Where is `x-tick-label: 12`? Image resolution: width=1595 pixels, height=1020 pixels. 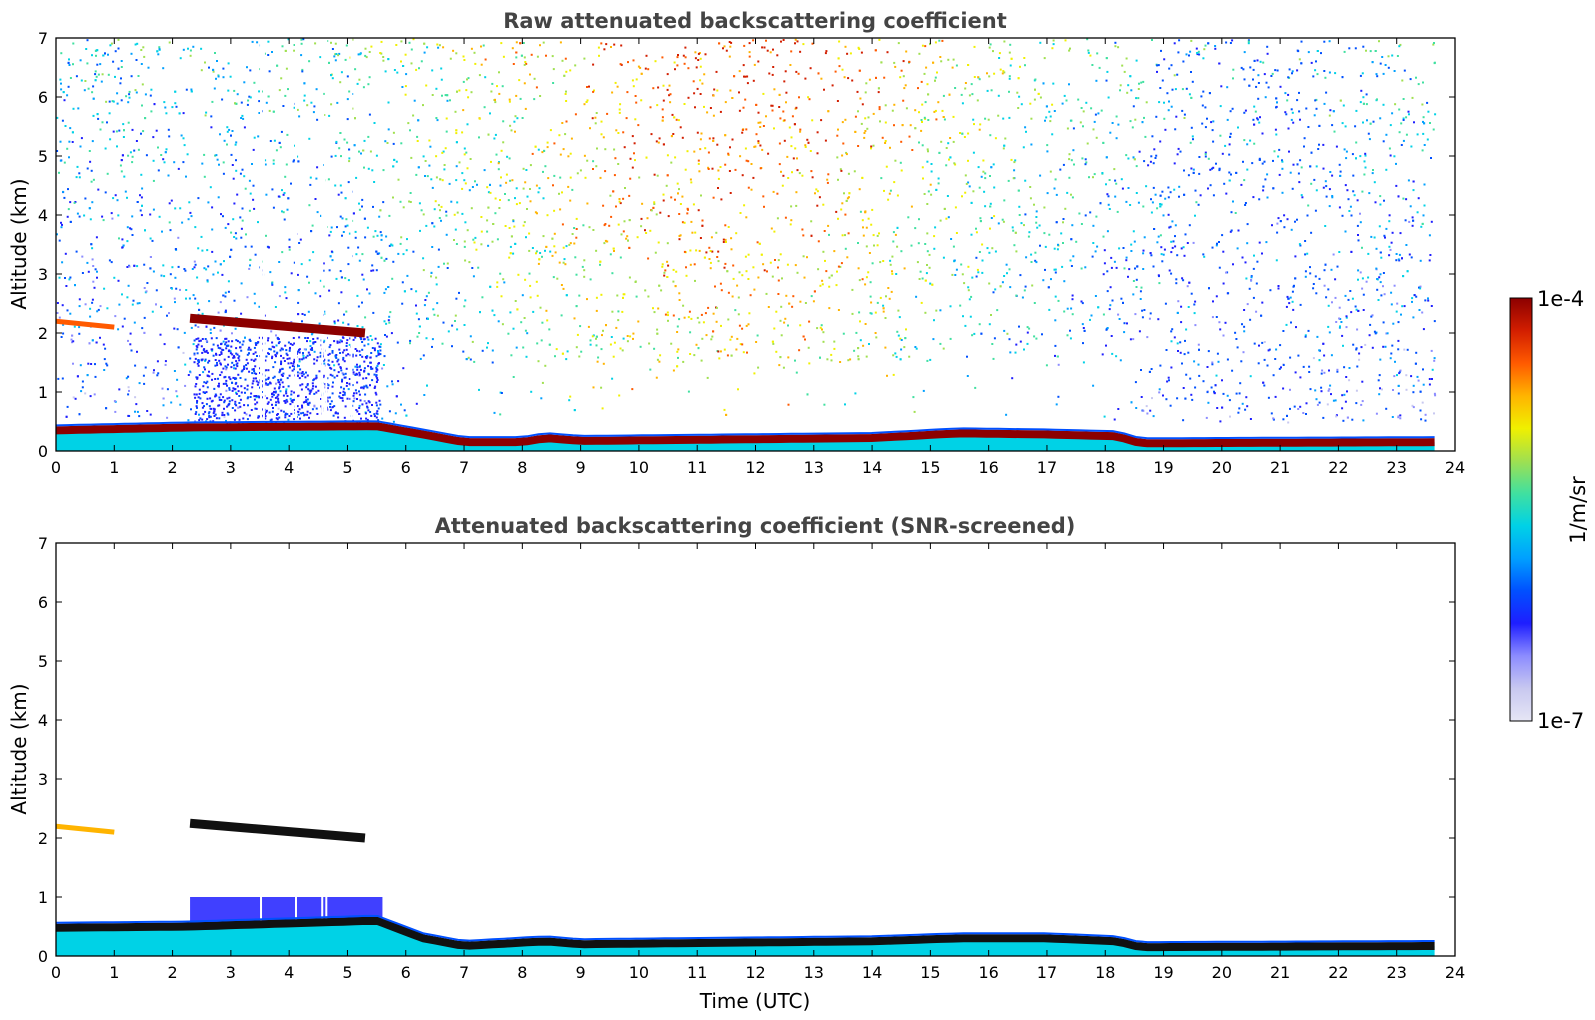 x-tick-label: 12 is located at coordinates (755, 972).